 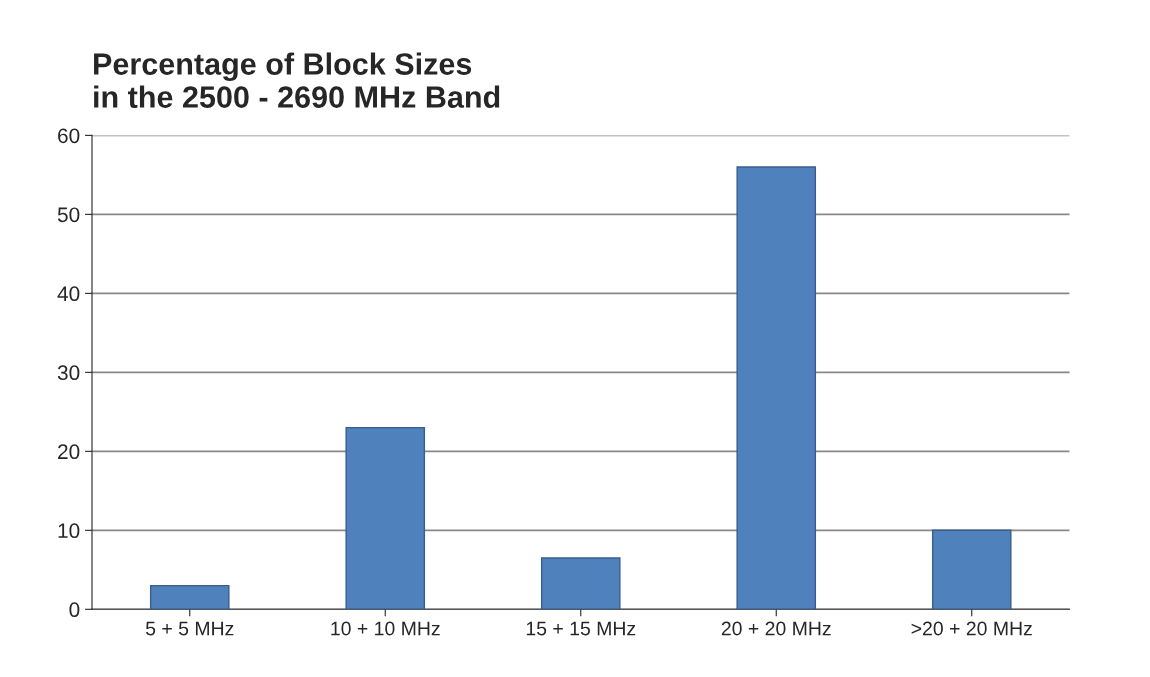 I want to click on y-tick-label: 40, so click(x=68, y=294).